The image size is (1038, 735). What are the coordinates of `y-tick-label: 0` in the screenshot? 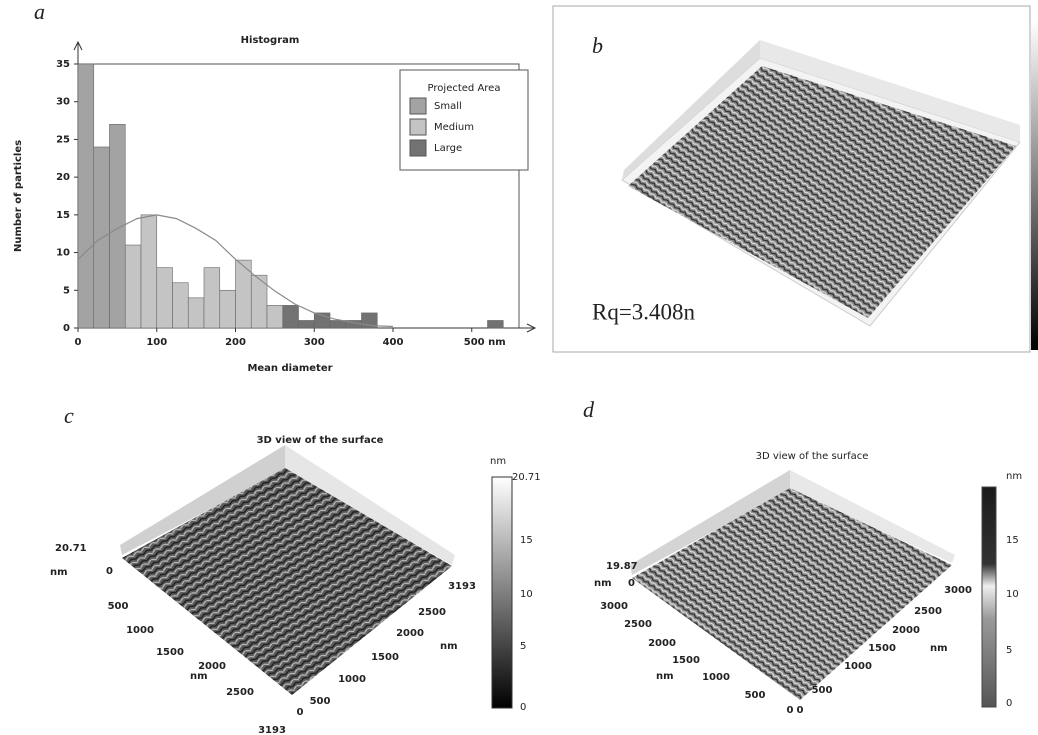 It's located at (66, 328).